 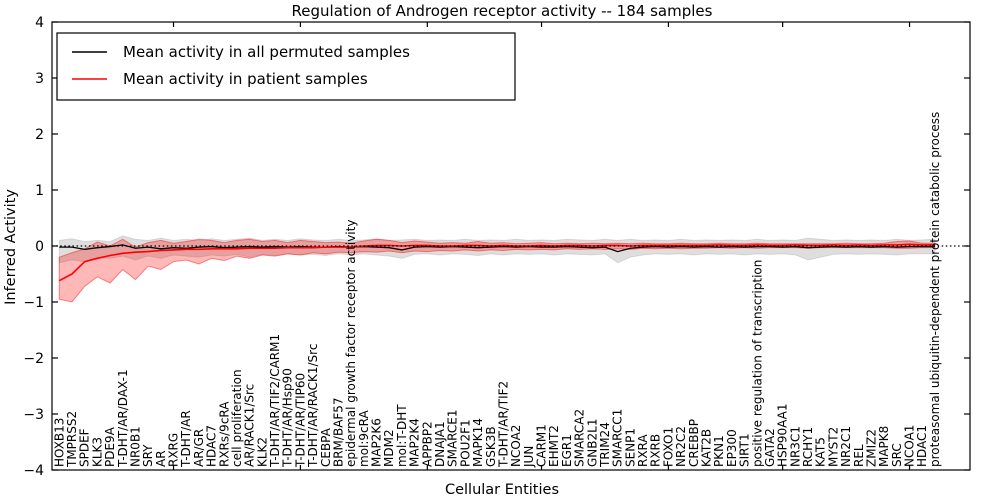 I want to click on x-tick-label: MAP2K4, so click(x=415, y=442).